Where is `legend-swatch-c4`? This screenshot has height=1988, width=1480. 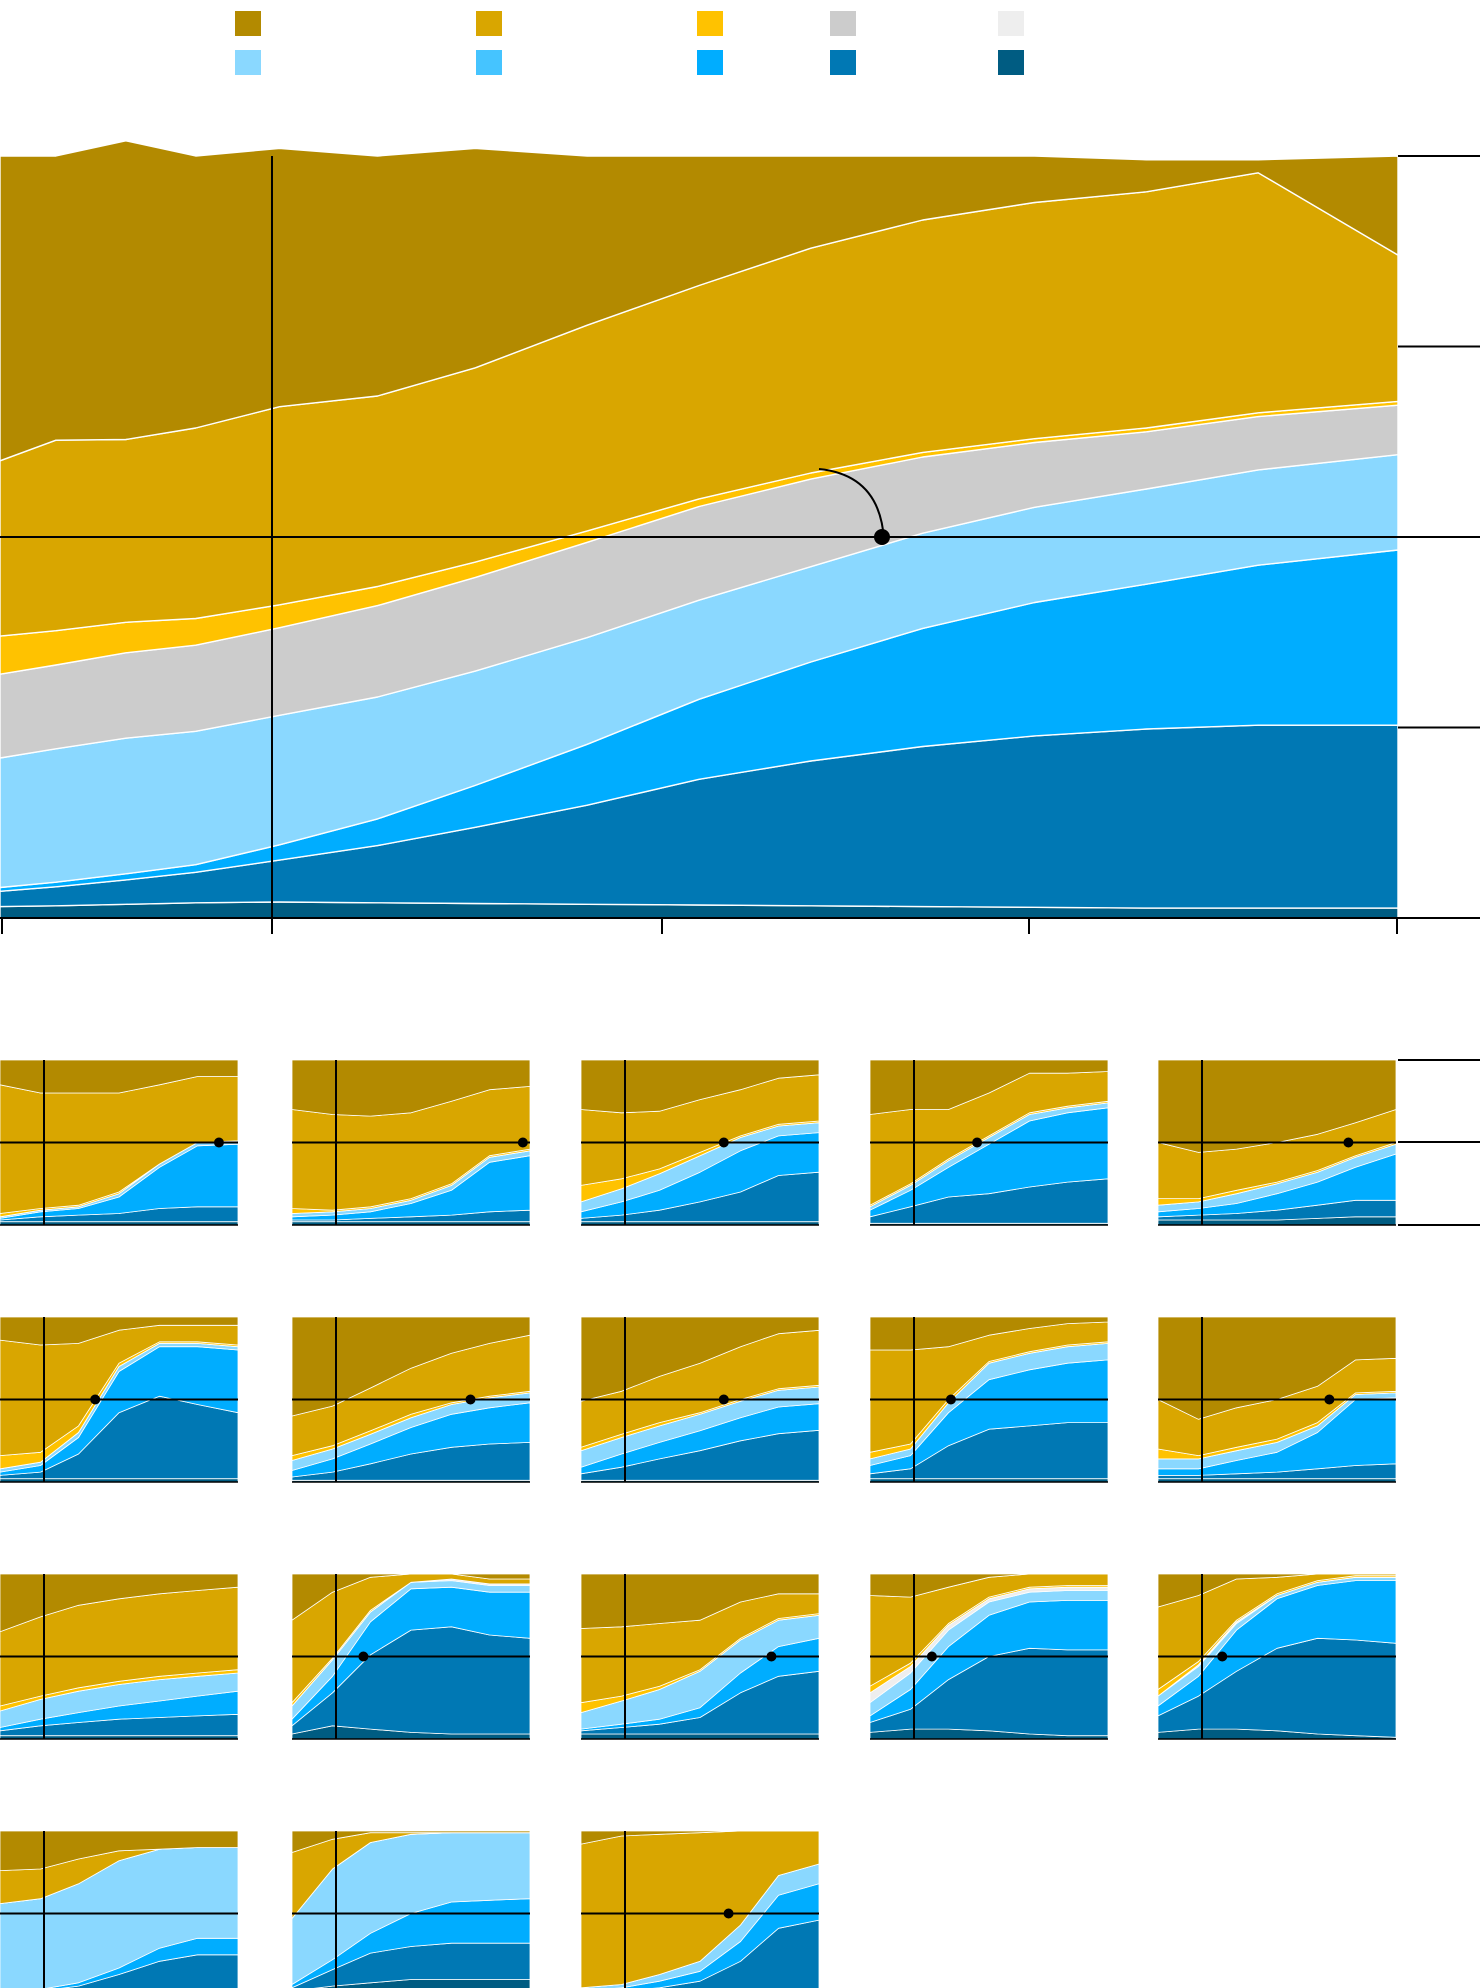 legend-swatch-c4 is located at coordinates (843, 23).